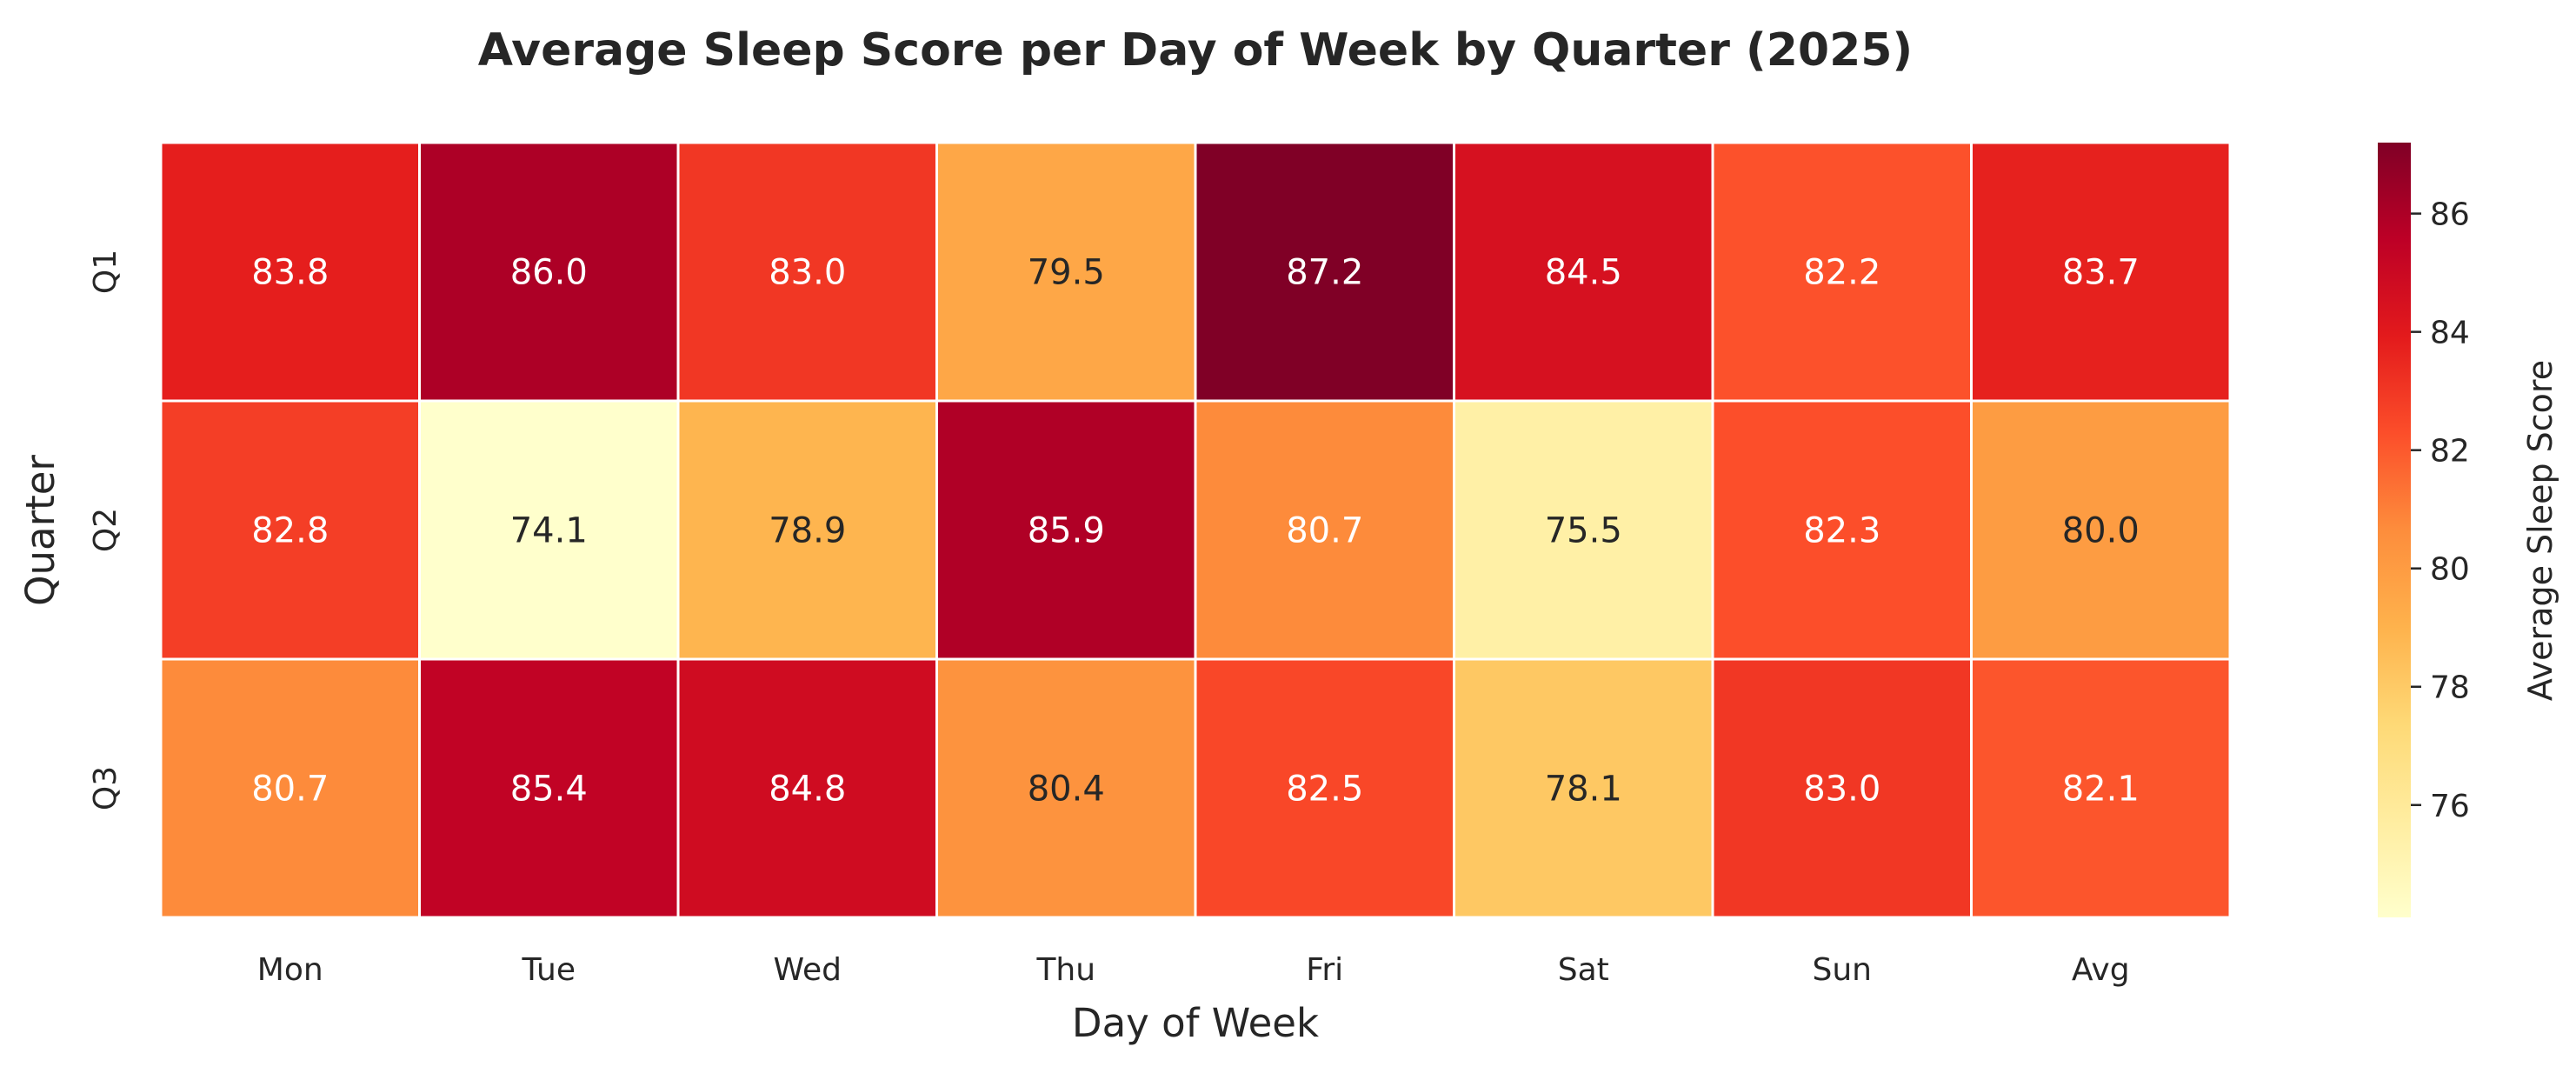 The width and height of the screenshot is (2576, 1080). What do you see at coordinates (807, 531) in the screenshot?
I see `cell-value-label: 78.9` at bounding box center [807, 531].